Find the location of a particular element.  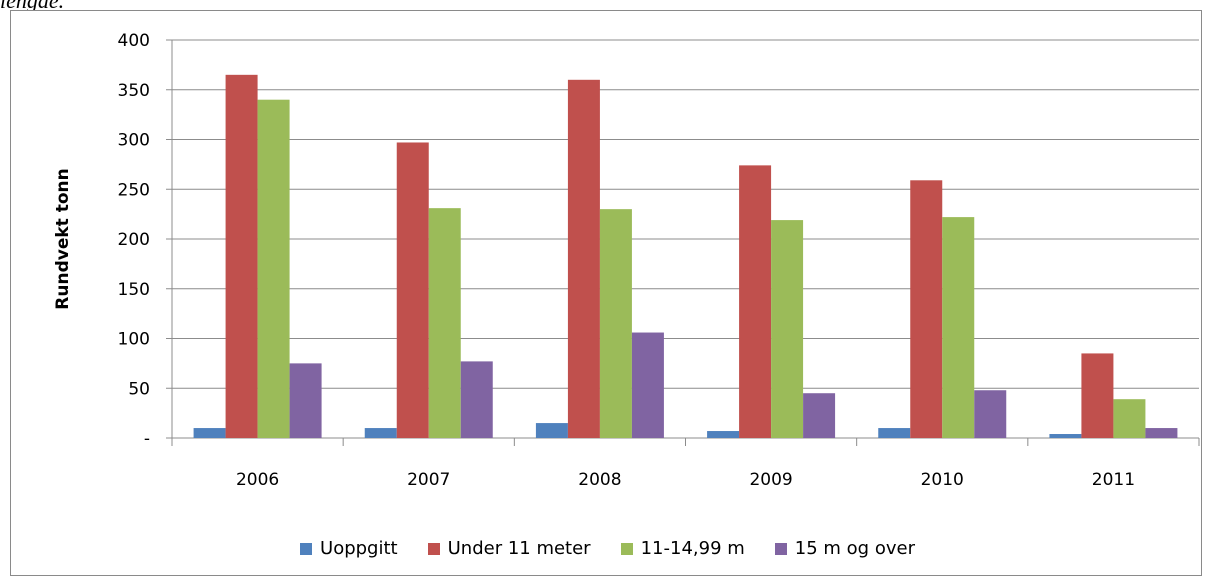

y-tick-label: 100 is located at coordinates (134, 340).